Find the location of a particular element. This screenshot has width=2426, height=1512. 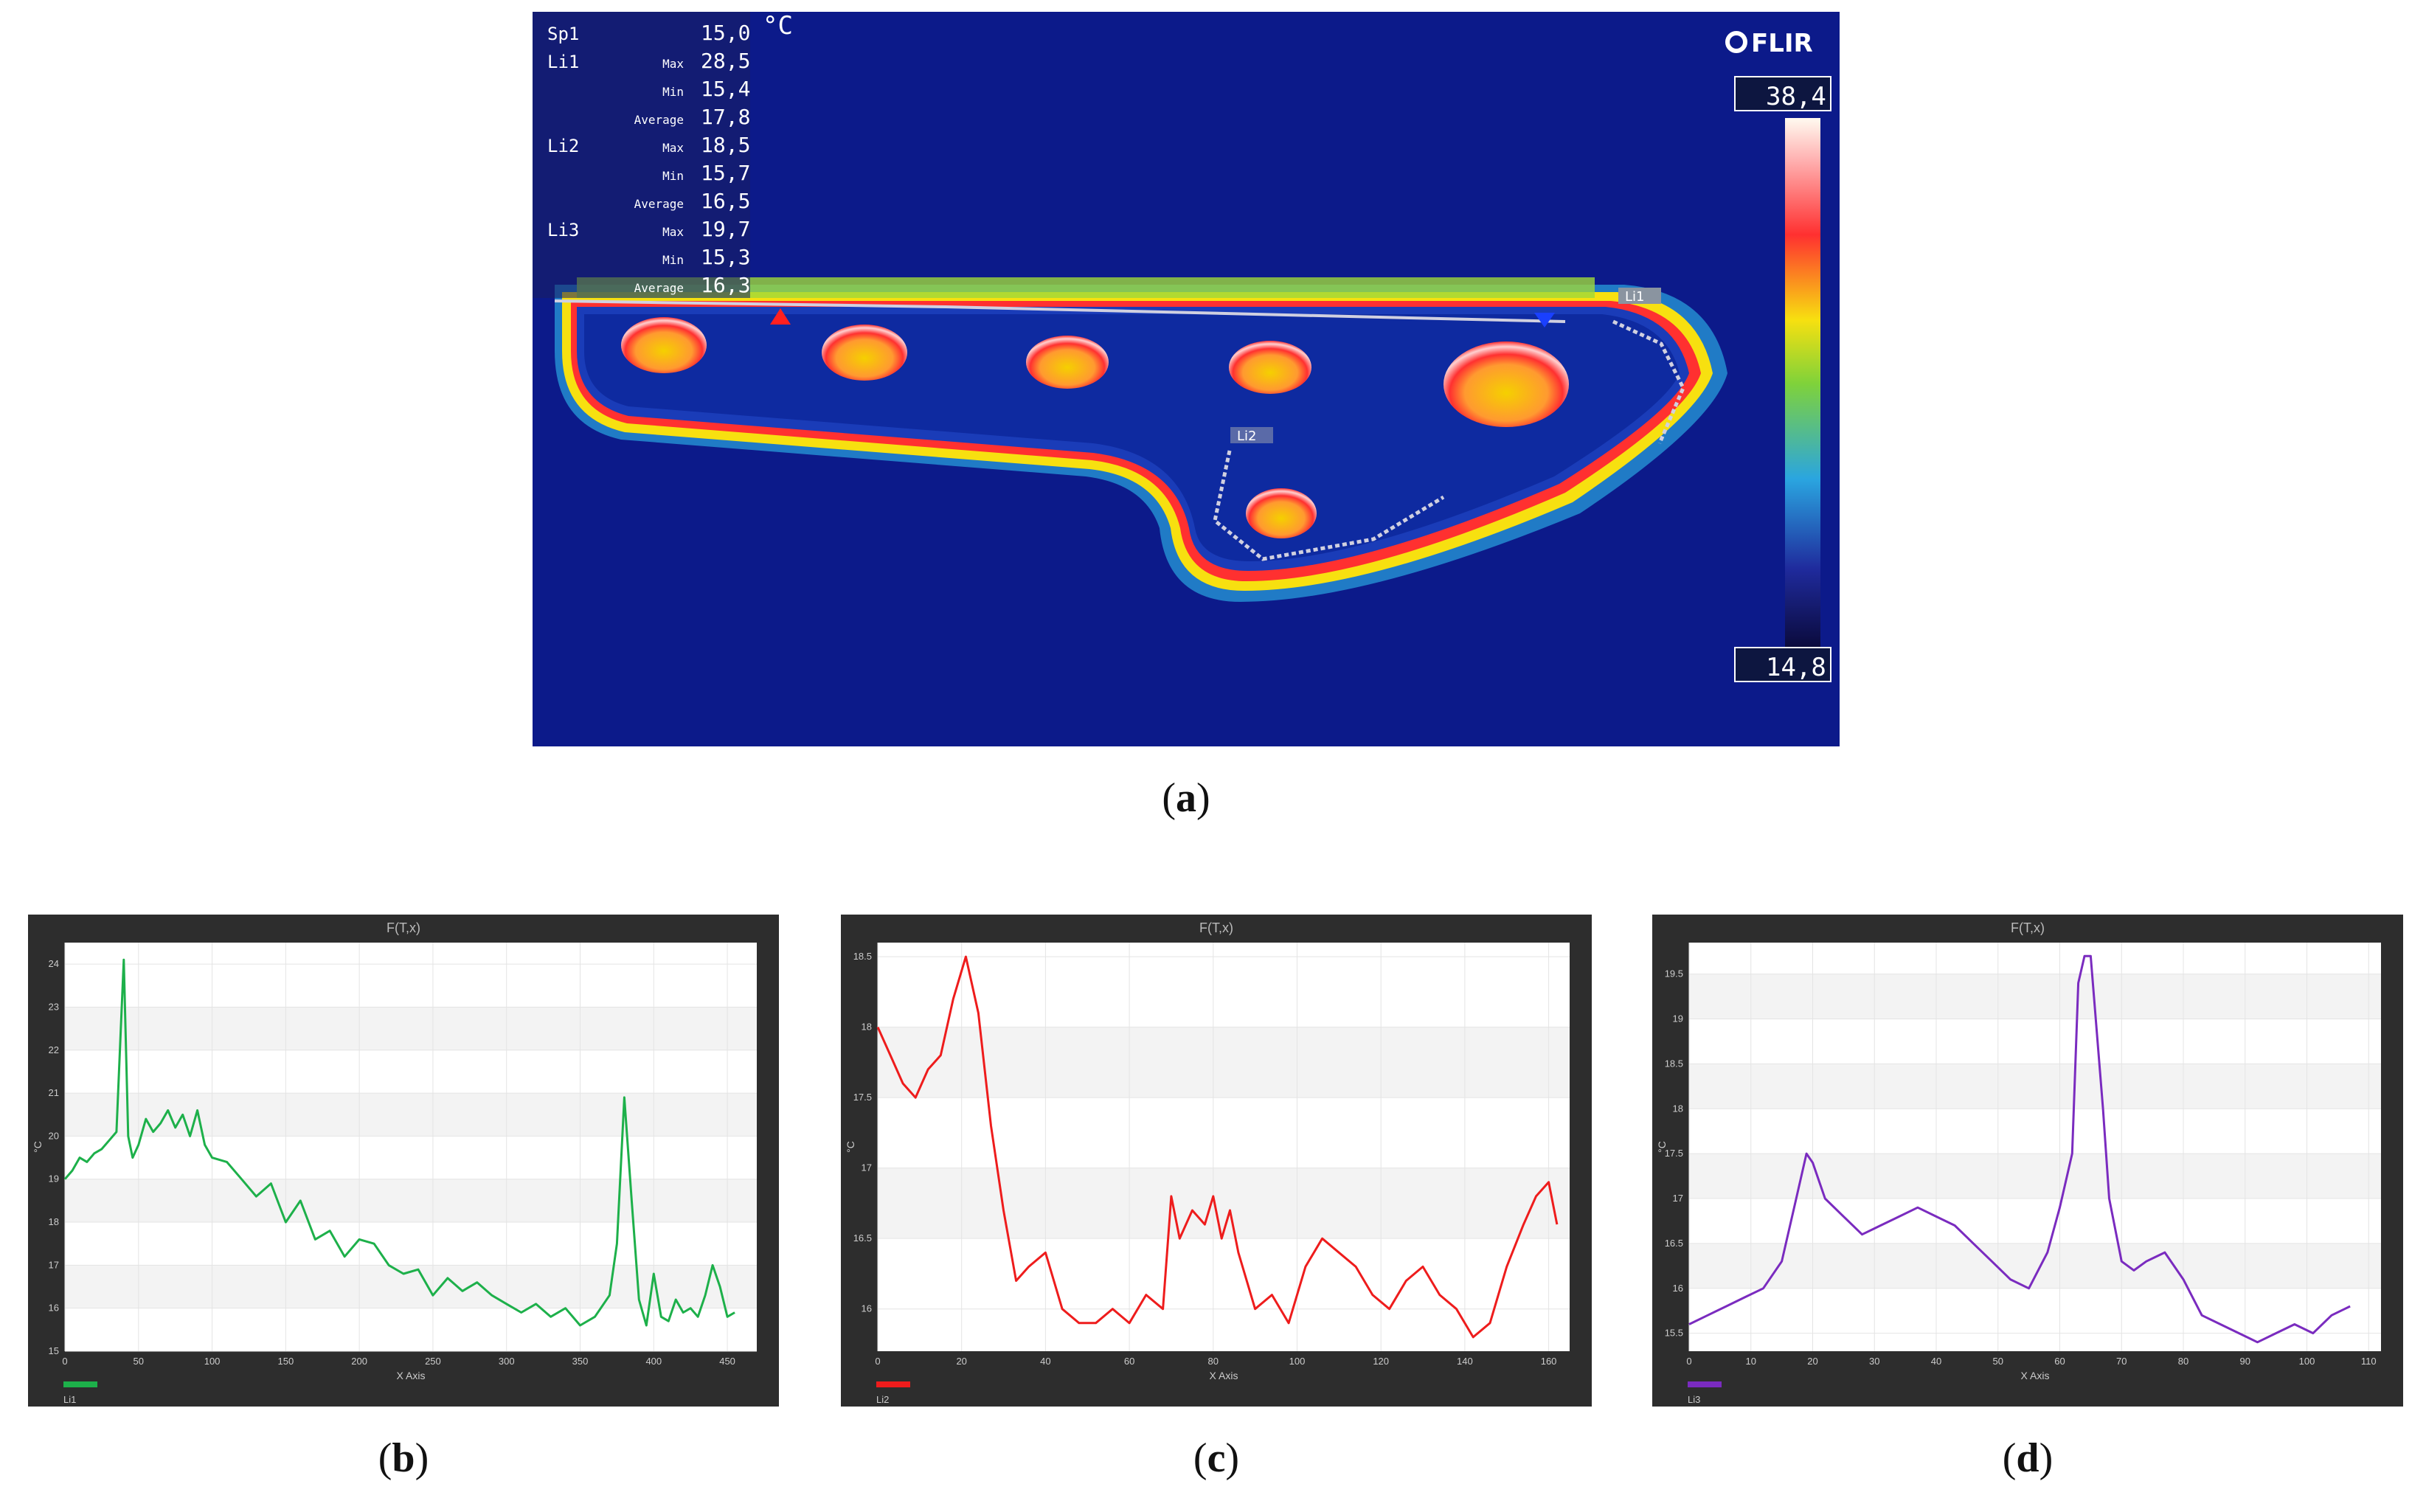

measure-line-li3 is located at coordinates (1648, 381).